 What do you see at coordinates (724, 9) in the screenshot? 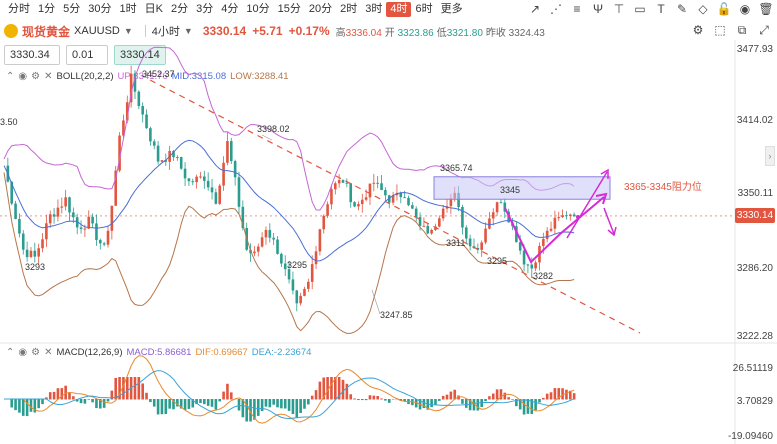
I see `lock-tool-icon: 🔓` at bounding box center [724, 9].